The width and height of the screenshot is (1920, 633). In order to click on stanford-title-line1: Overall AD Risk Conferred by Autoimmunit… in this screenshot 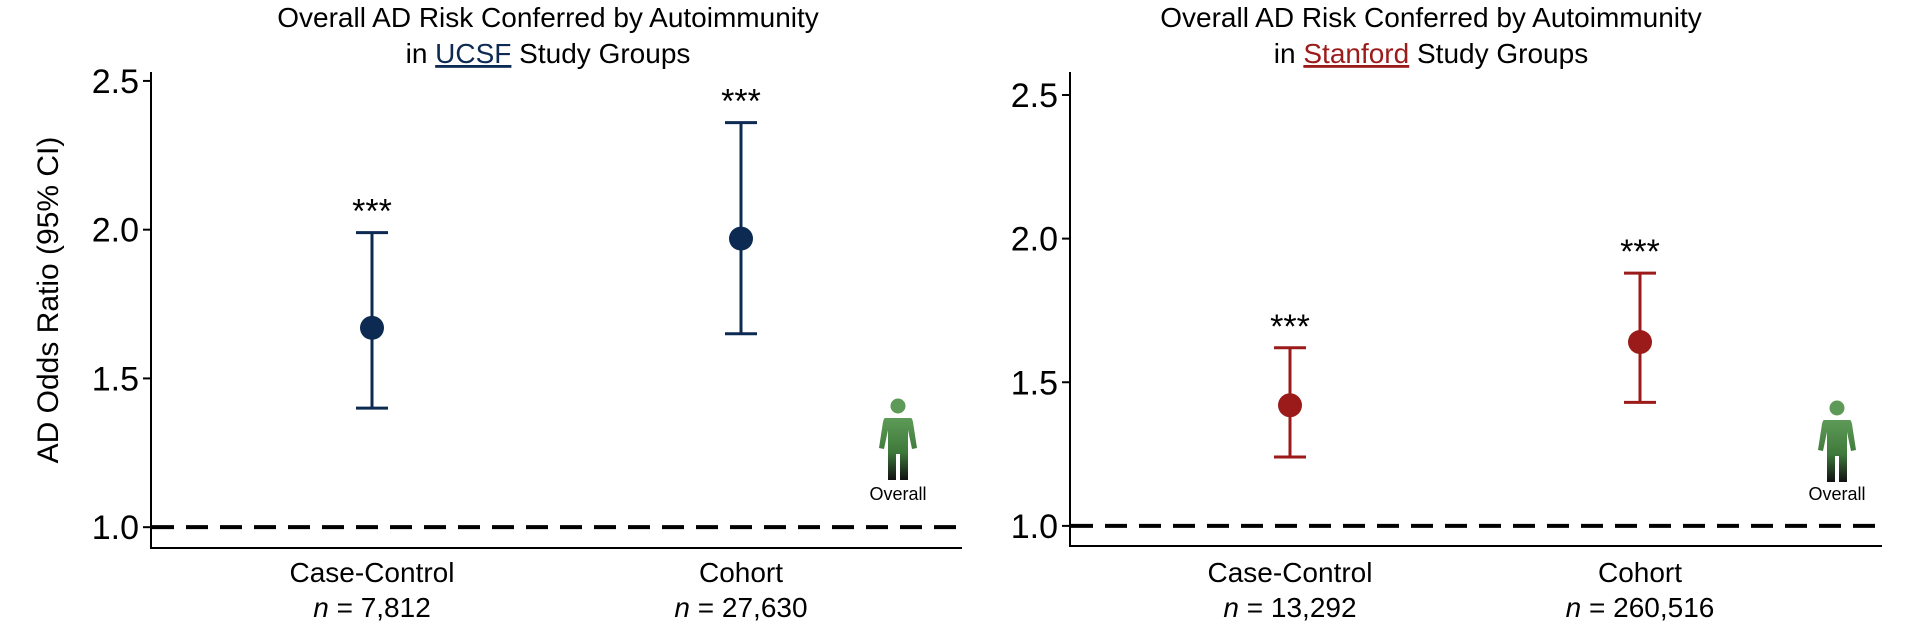, I will do `click(1431, 17)`.